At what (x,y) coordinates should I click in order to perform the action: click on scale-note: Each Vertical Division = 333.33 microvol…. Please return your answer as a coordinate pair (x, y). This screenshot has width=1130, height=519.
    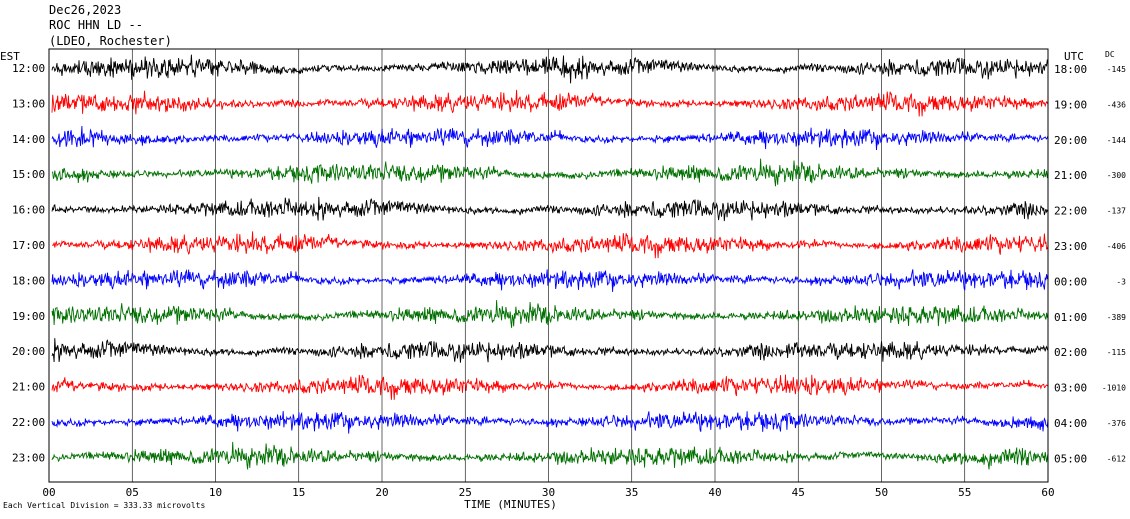
    Looking at the image, I should click on (104, 505).